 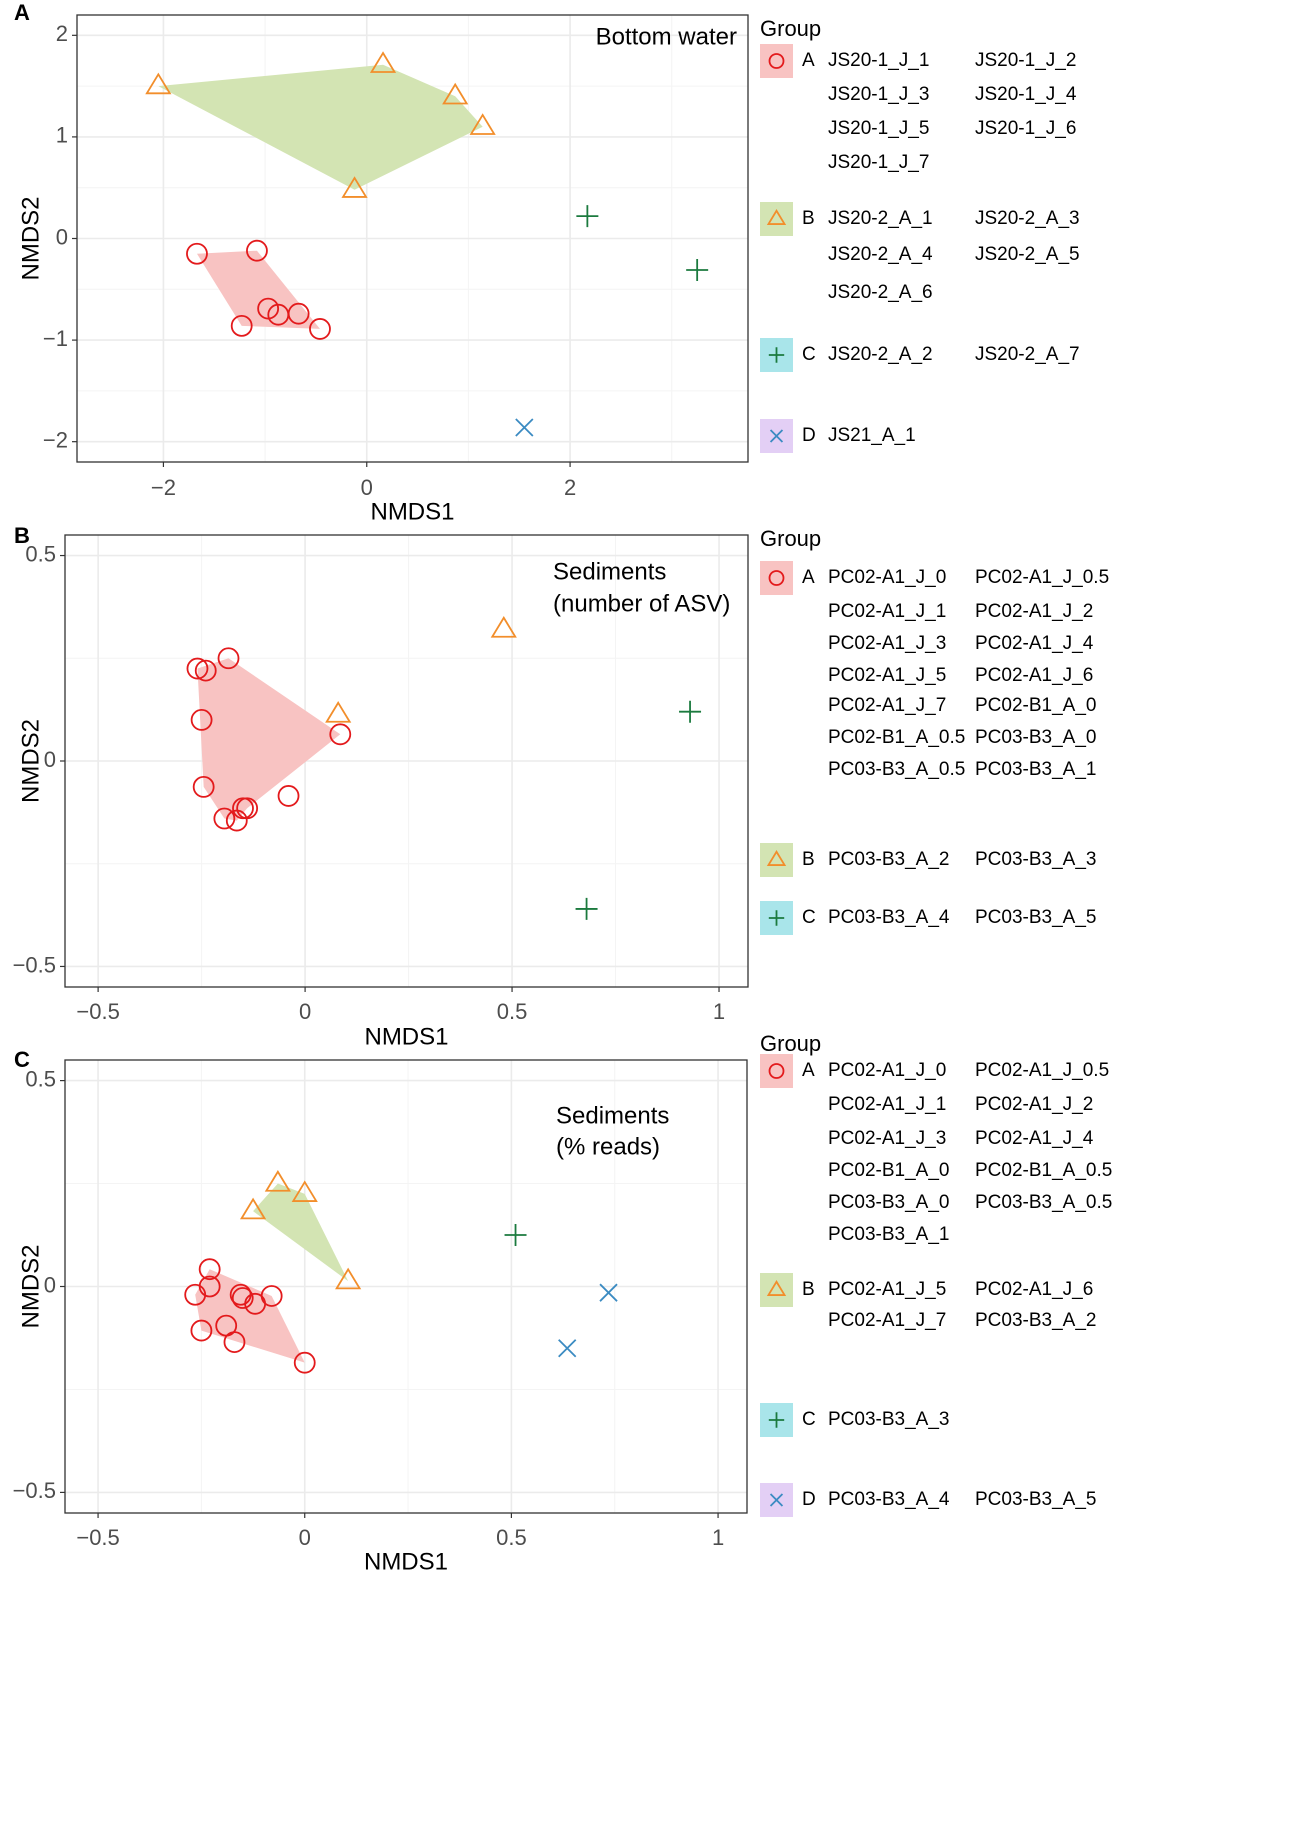 What do you see at coordinates (880, 254) in the screenshot?
I see `legend-sample-label: JS20-2_A_4` at bounding box center [880, 254].